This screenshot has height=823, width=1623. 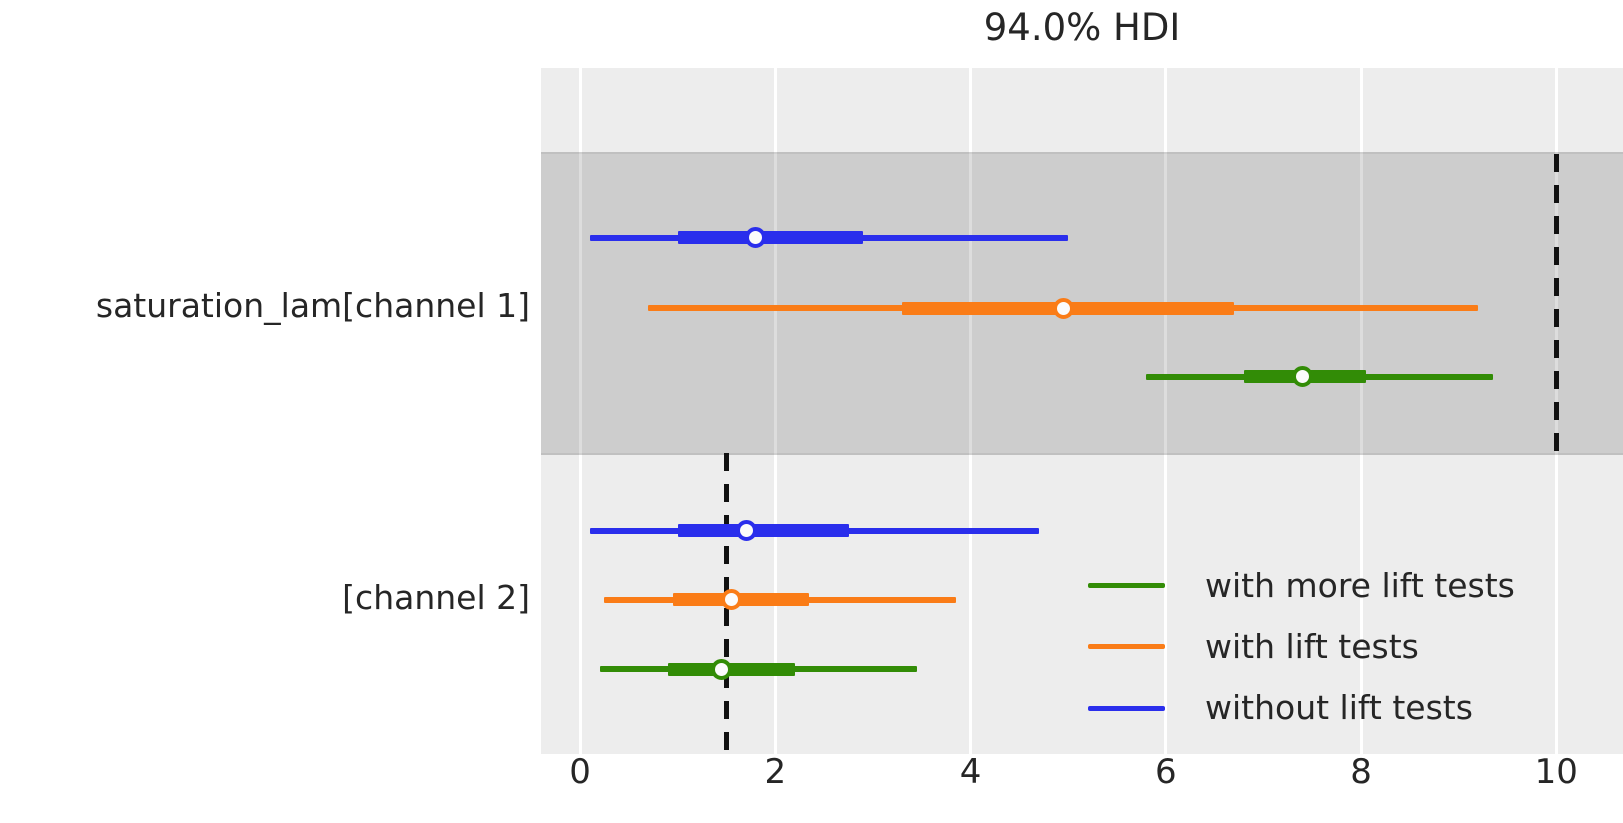 I want to click on x-tick-label: 8, so click(x=1361, y=772).